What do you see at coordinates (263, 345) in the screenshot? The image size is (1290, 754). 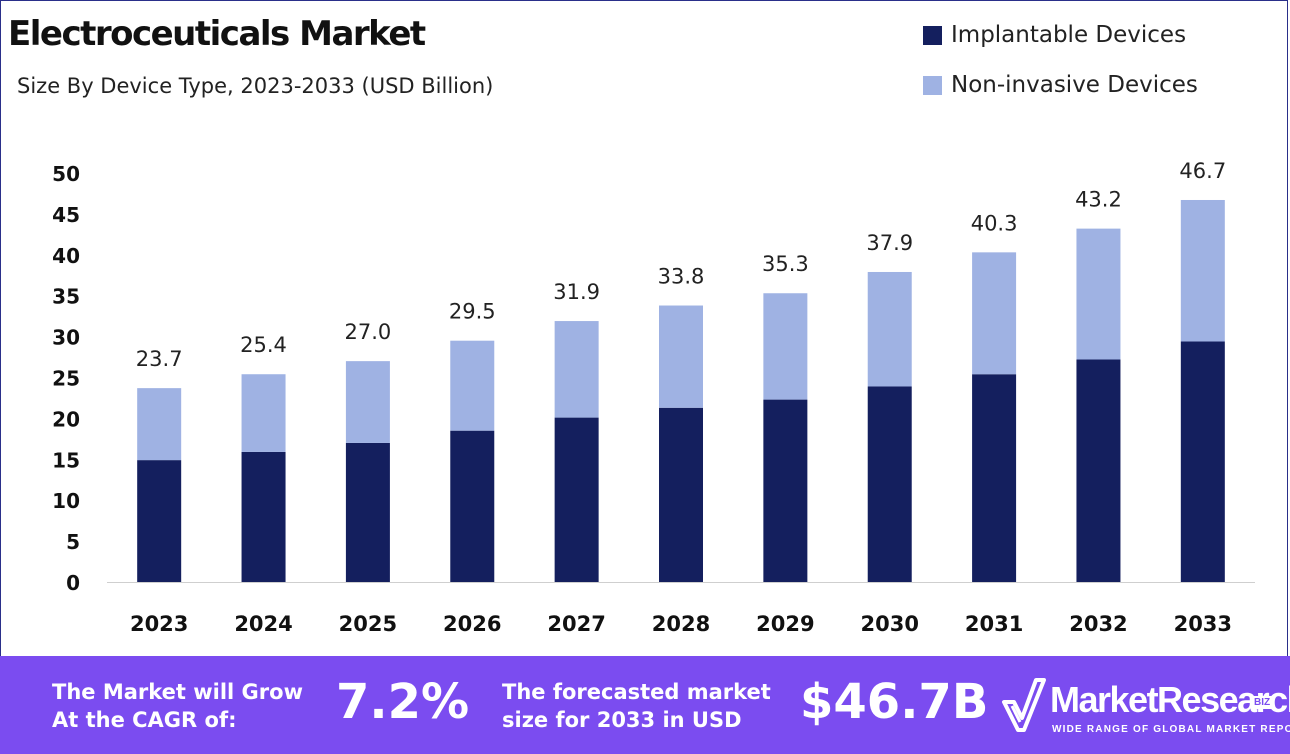 I see `total-value-label: 25.4` at bounding box center [263, 345].